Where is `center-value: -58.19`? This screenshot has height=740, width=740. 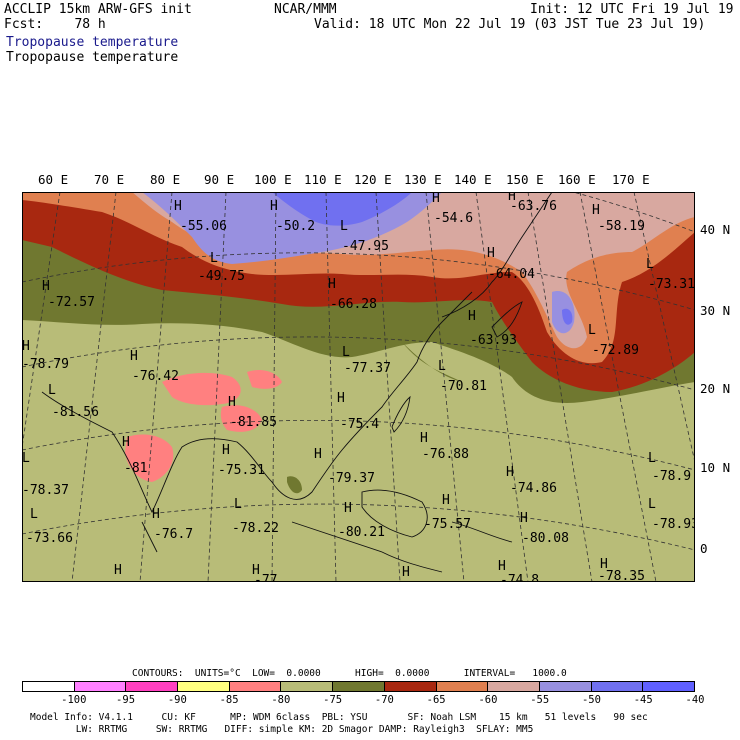 center-value: -58.19 is located at coordinates (621, 226).